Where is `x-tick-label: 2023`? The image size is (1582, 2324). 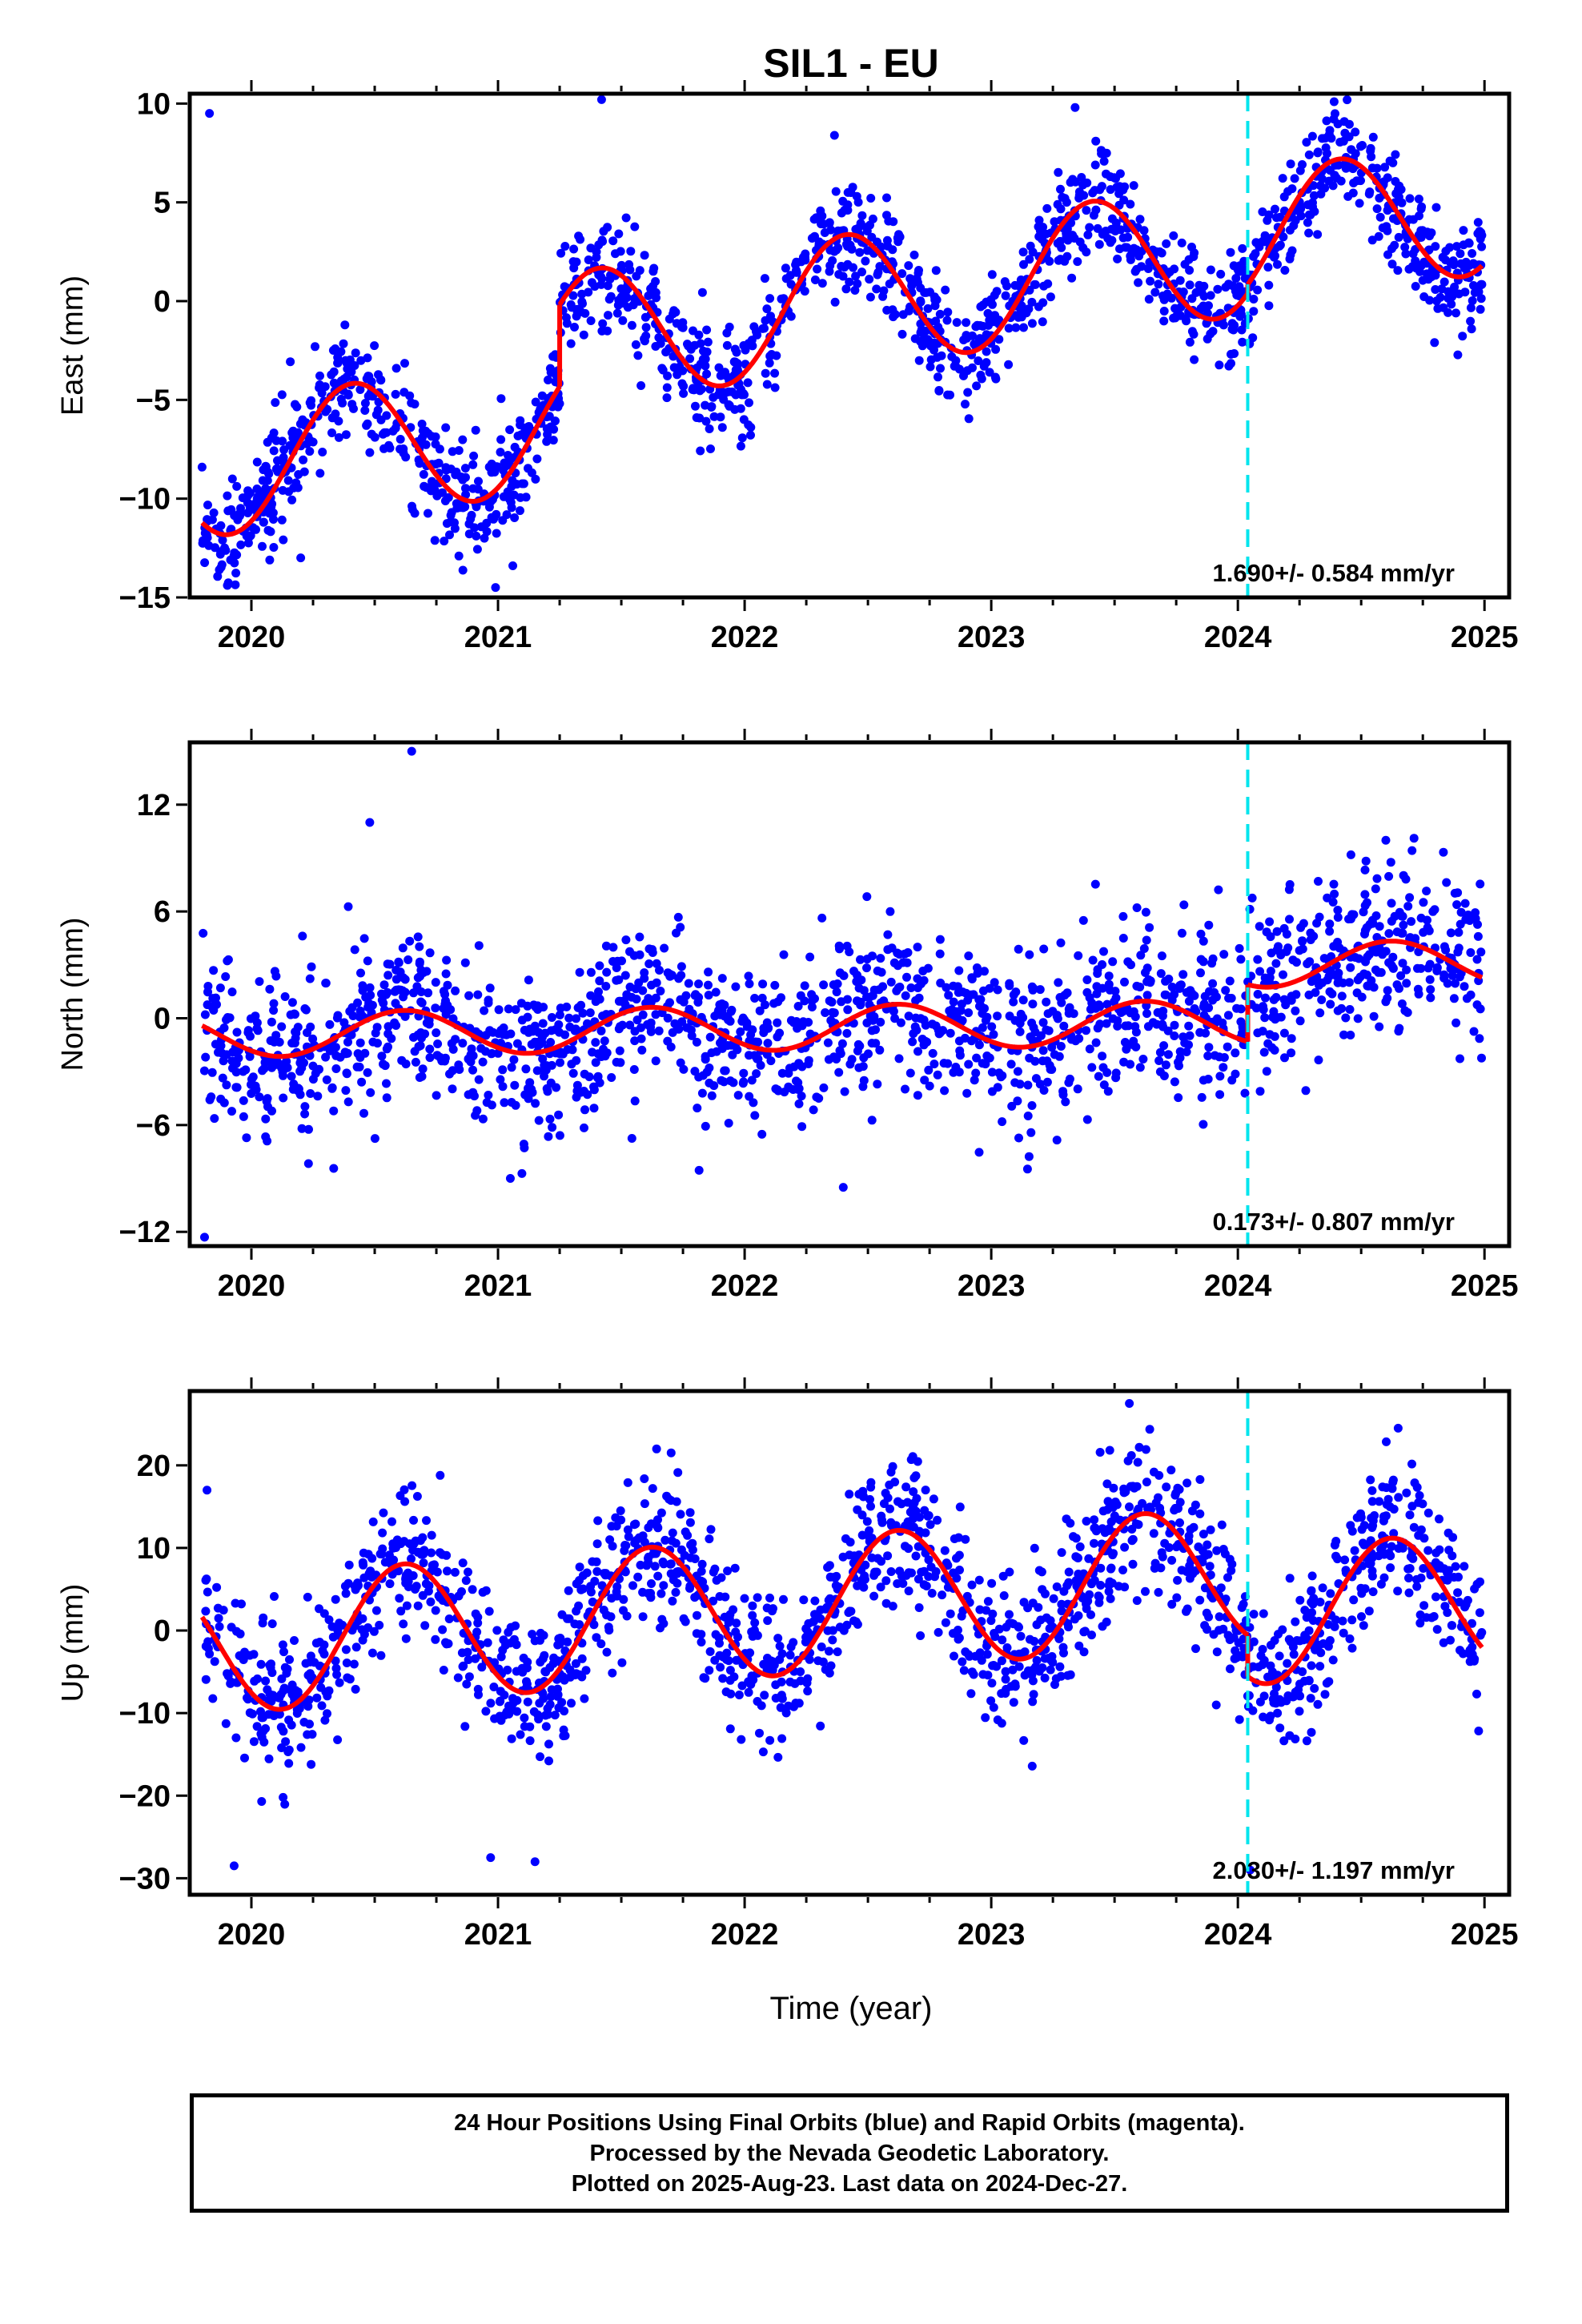 x-tick-label: 2023 is located at coordinates (992, 637).